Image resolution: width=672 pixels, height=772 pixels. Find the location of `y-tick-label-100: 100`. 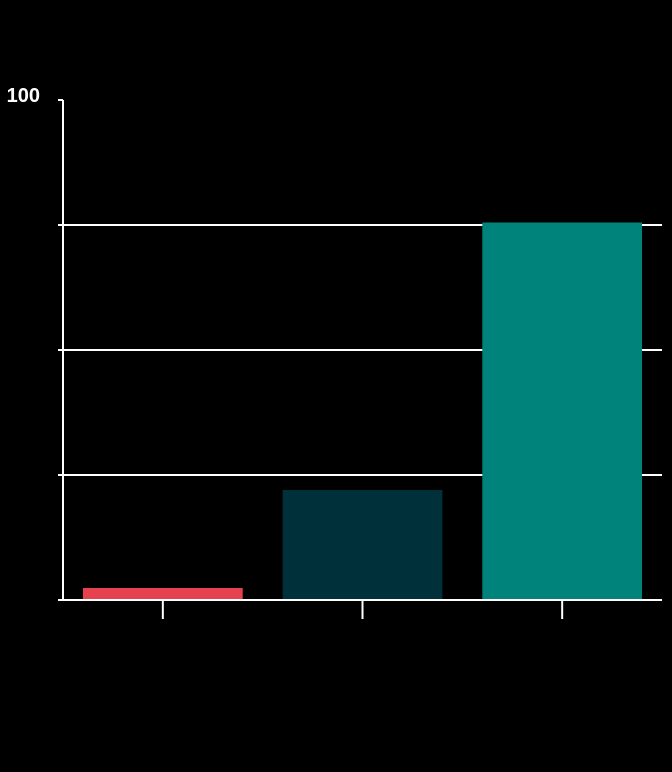

y-tick-label-100: 100 is located at coordinates (23, 96).